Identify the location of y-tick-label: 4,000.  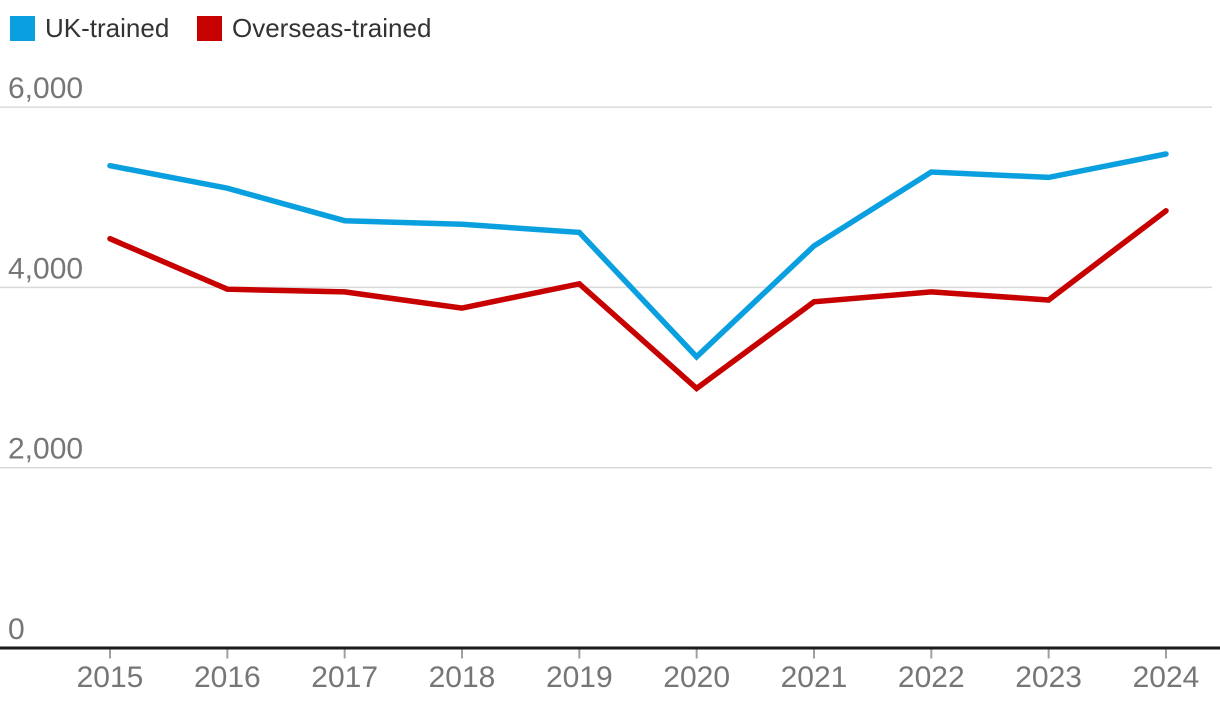
(45, 268).